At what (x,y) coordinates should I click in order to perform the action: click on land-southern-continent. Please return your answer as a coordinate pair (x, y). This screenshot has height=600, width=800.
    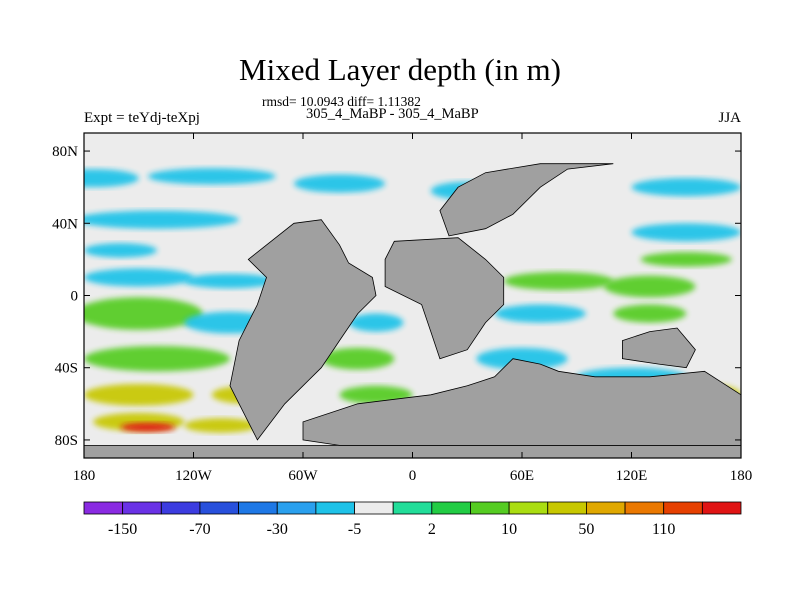
    Looking at the image, I should click on (521, 402).